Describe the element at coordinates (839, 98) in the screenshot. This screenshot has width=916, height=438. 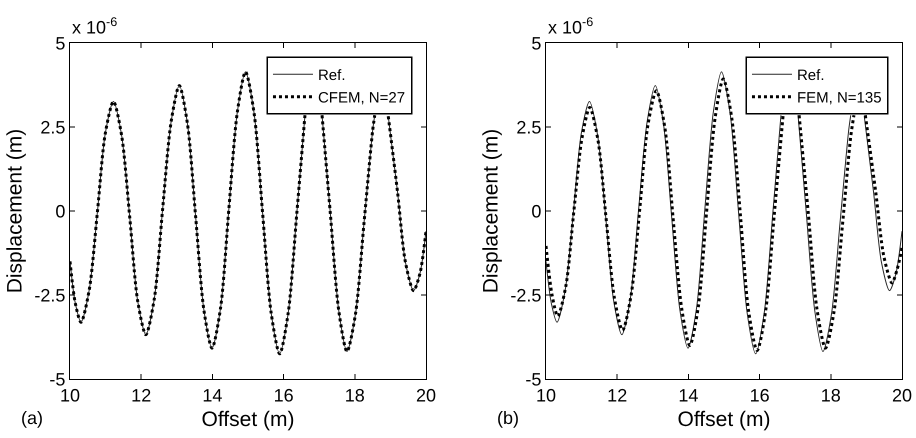
I see `legend-label: FEM, N=135` at that location.